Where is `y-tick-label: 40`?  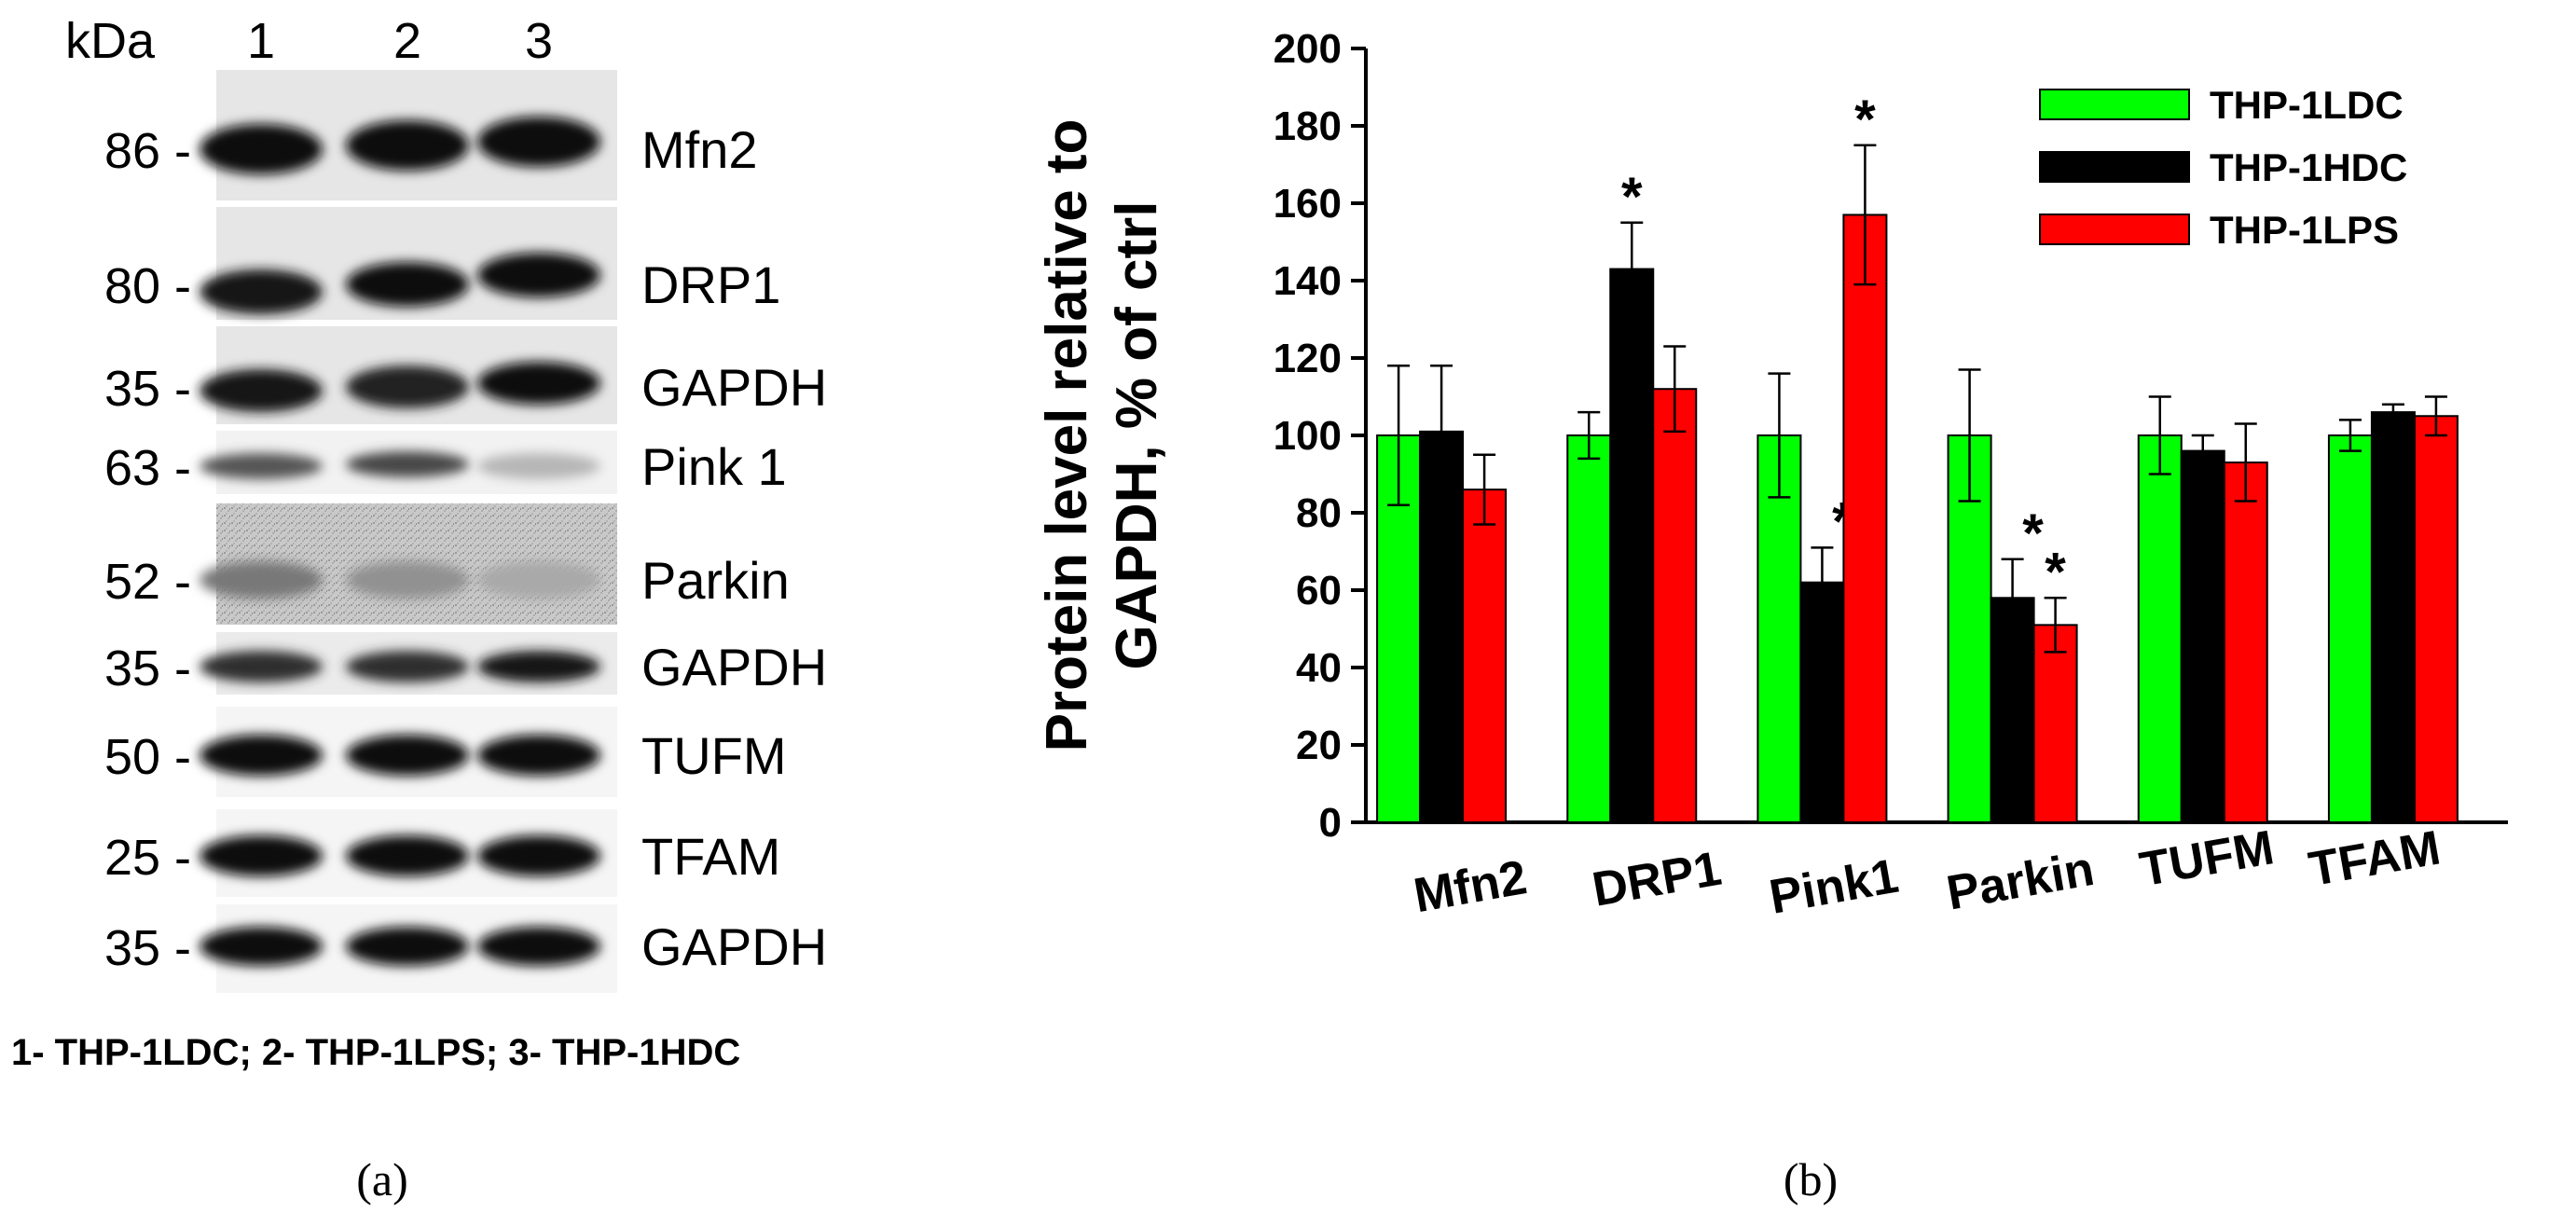
y-tick-label: 40 is located at coordinates (1319, 668).